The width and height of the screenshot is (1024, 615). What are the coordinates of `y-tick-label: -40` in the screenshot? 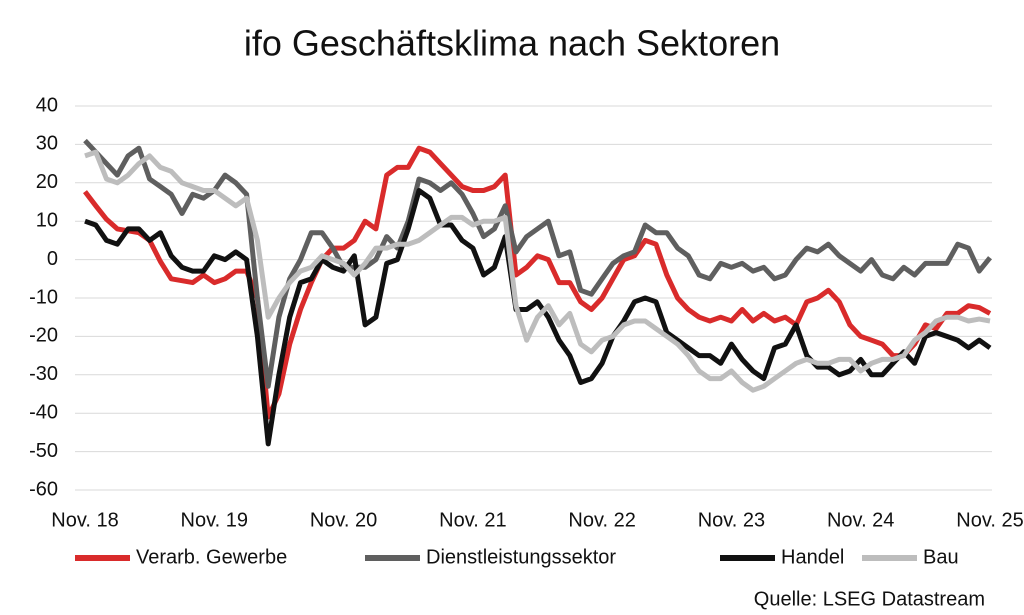 It's located at (43, 412).